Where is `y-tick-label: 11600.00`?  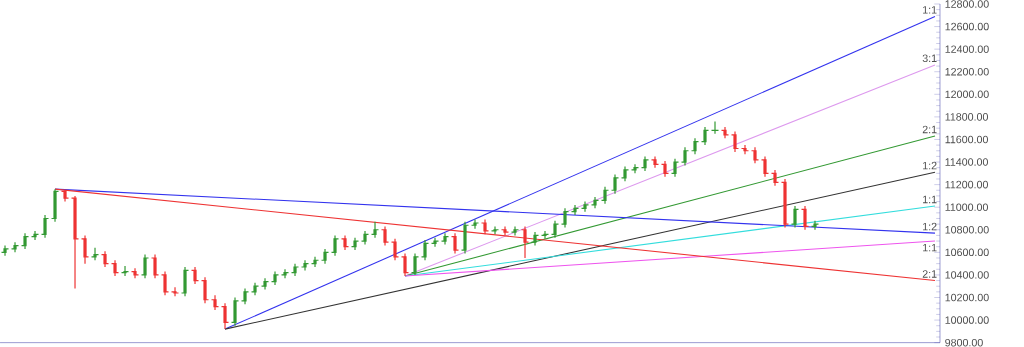
y-tick-label: 11600.00 is located at coordinates (966, 139).